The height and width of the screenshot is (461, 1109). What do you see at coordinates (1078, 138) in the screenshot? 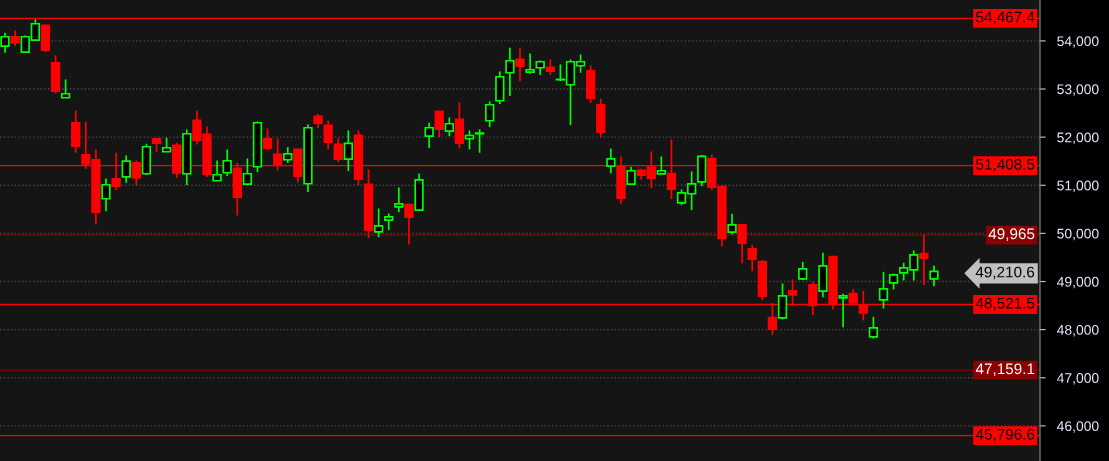
I see `y-tick-label: 52,000` at bounding box center [1078, 138].